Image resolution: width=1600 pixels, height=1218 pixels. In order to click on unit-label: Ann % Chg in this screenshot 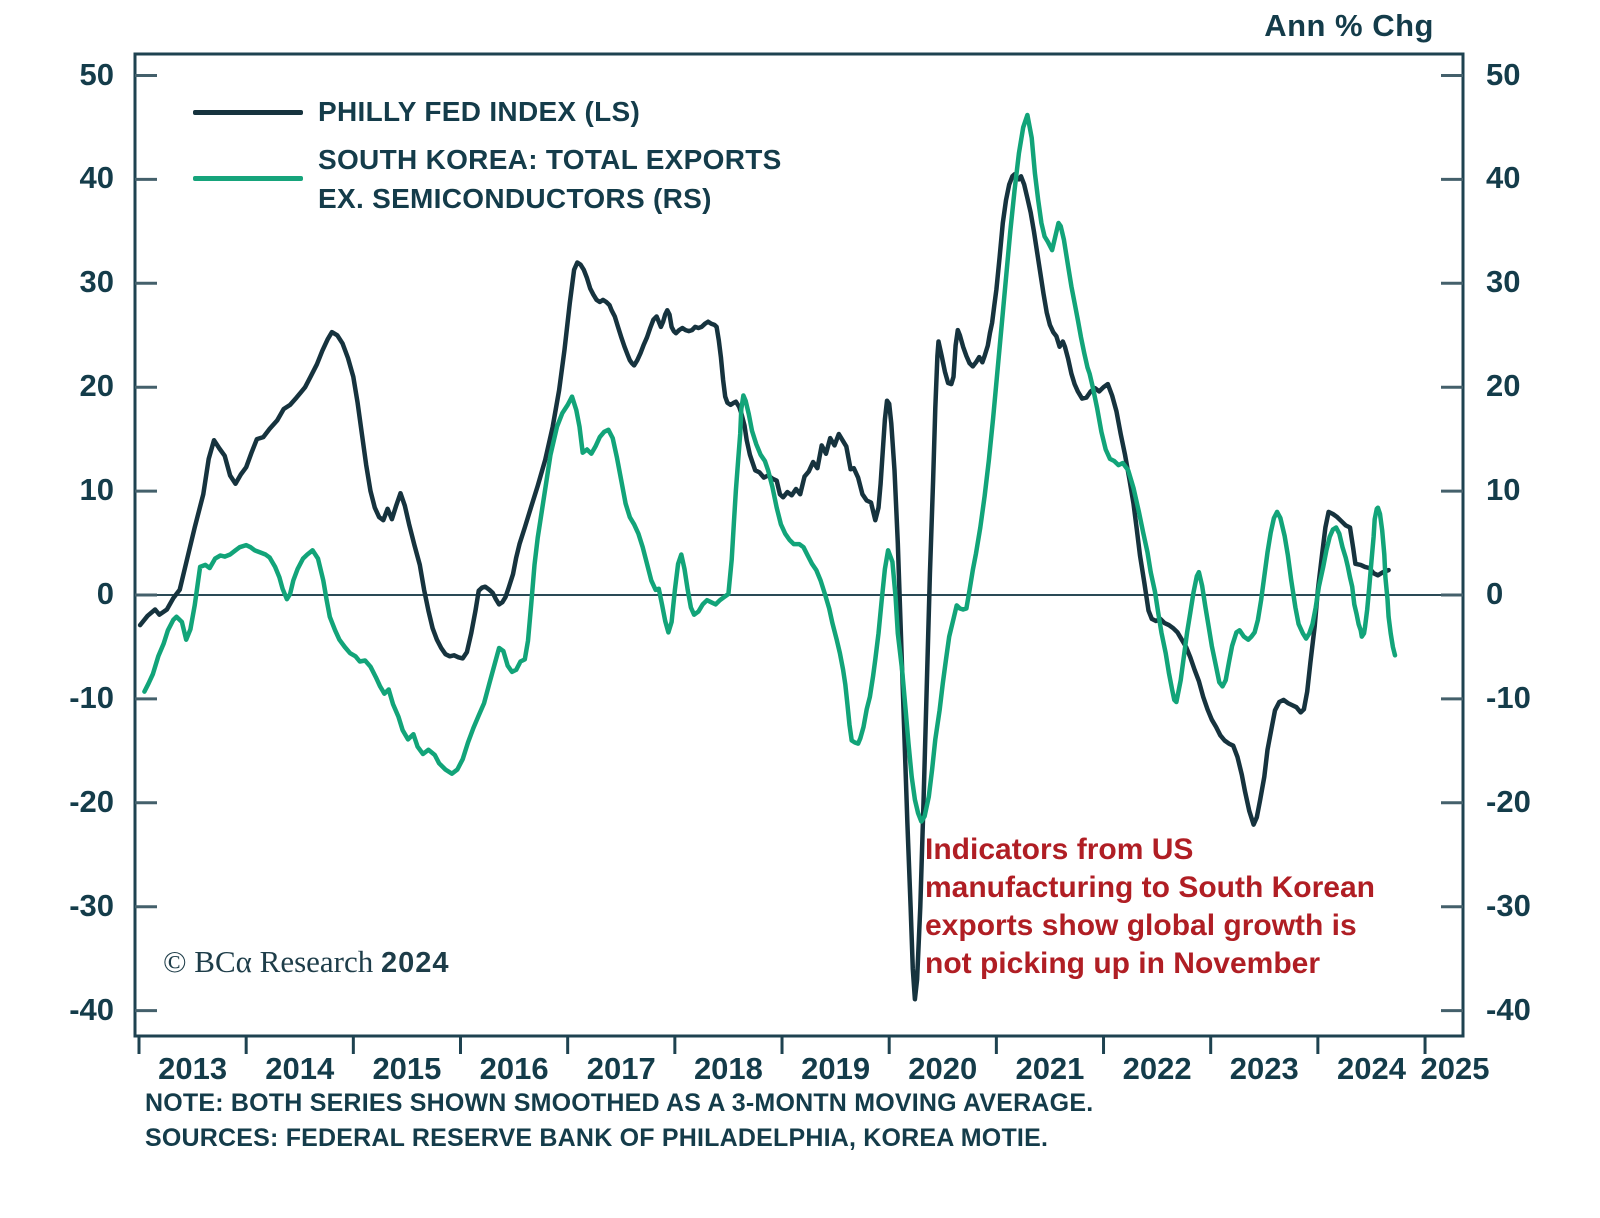, I will do `click(1349, 25)`.